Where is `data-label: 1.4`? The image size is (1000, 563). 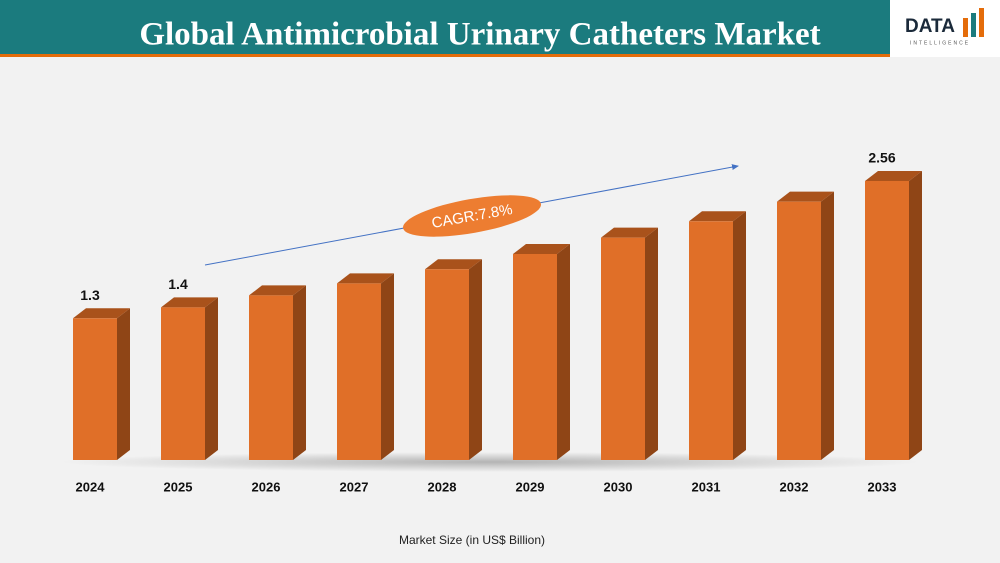
data-label: 1.4 is located at coordinates (178, 284).